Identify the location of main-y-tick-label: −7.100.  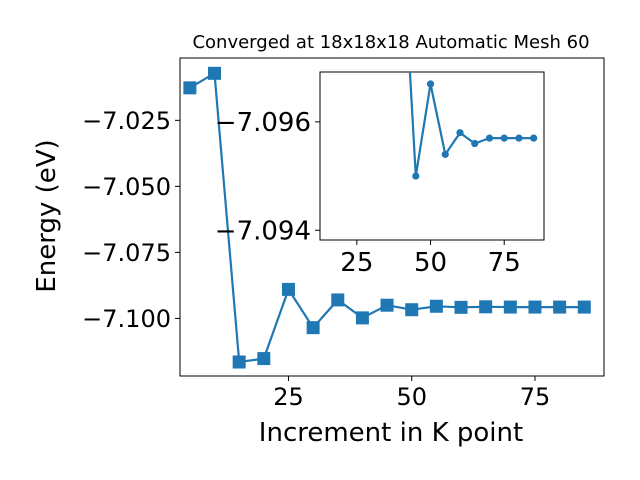
(126, 319).